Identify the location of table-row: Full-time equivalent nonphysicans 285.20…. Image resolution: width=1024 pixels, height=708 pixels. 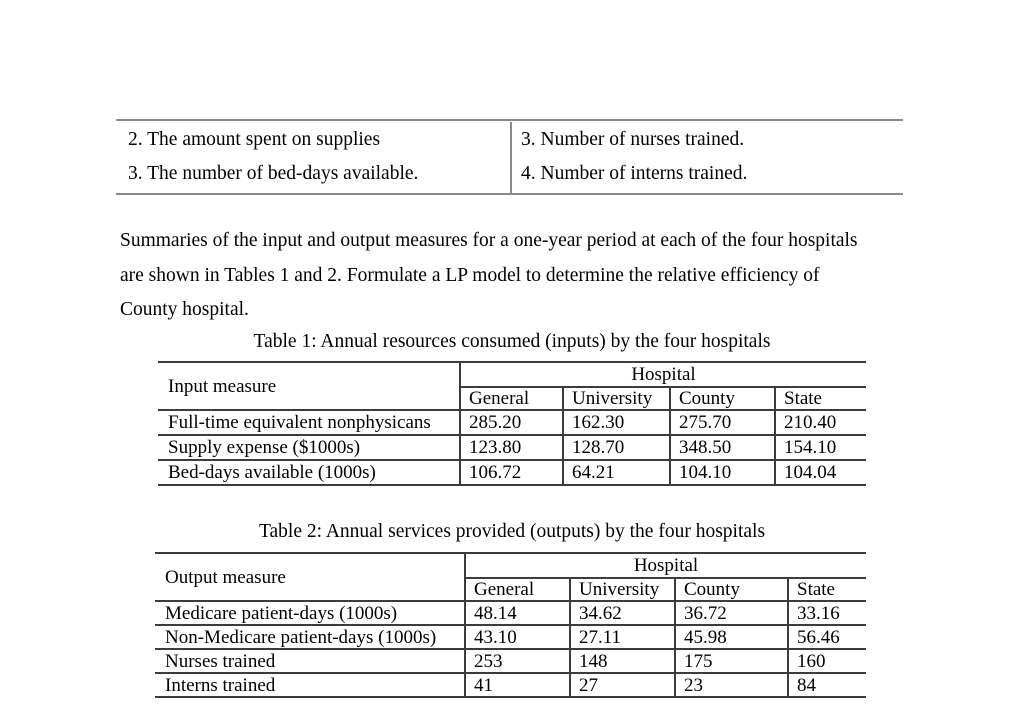
(512, 423).